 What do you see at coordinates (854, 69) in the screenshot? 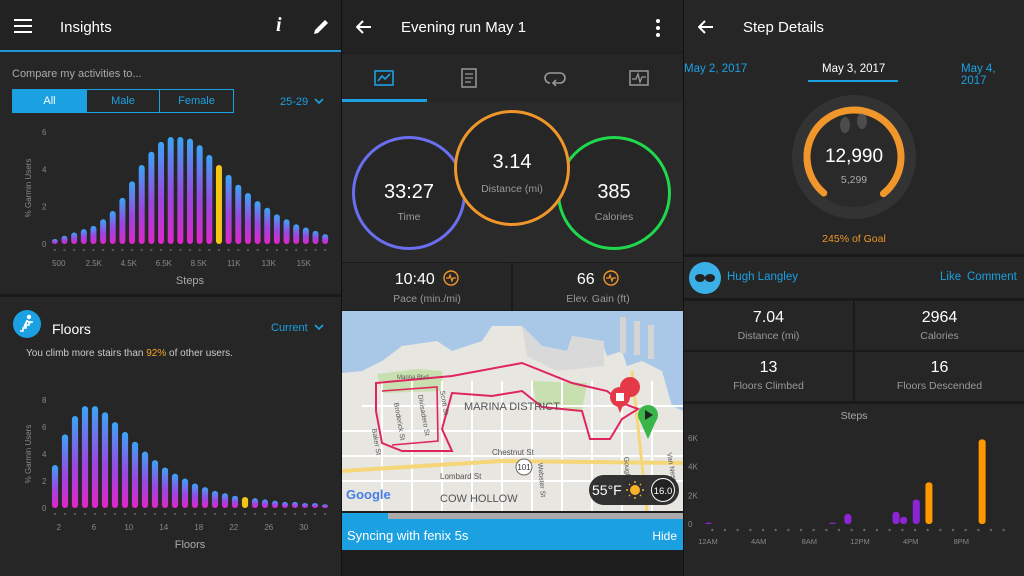
I see `date-current: May 3, 2017` at bounding box center [854, 69].